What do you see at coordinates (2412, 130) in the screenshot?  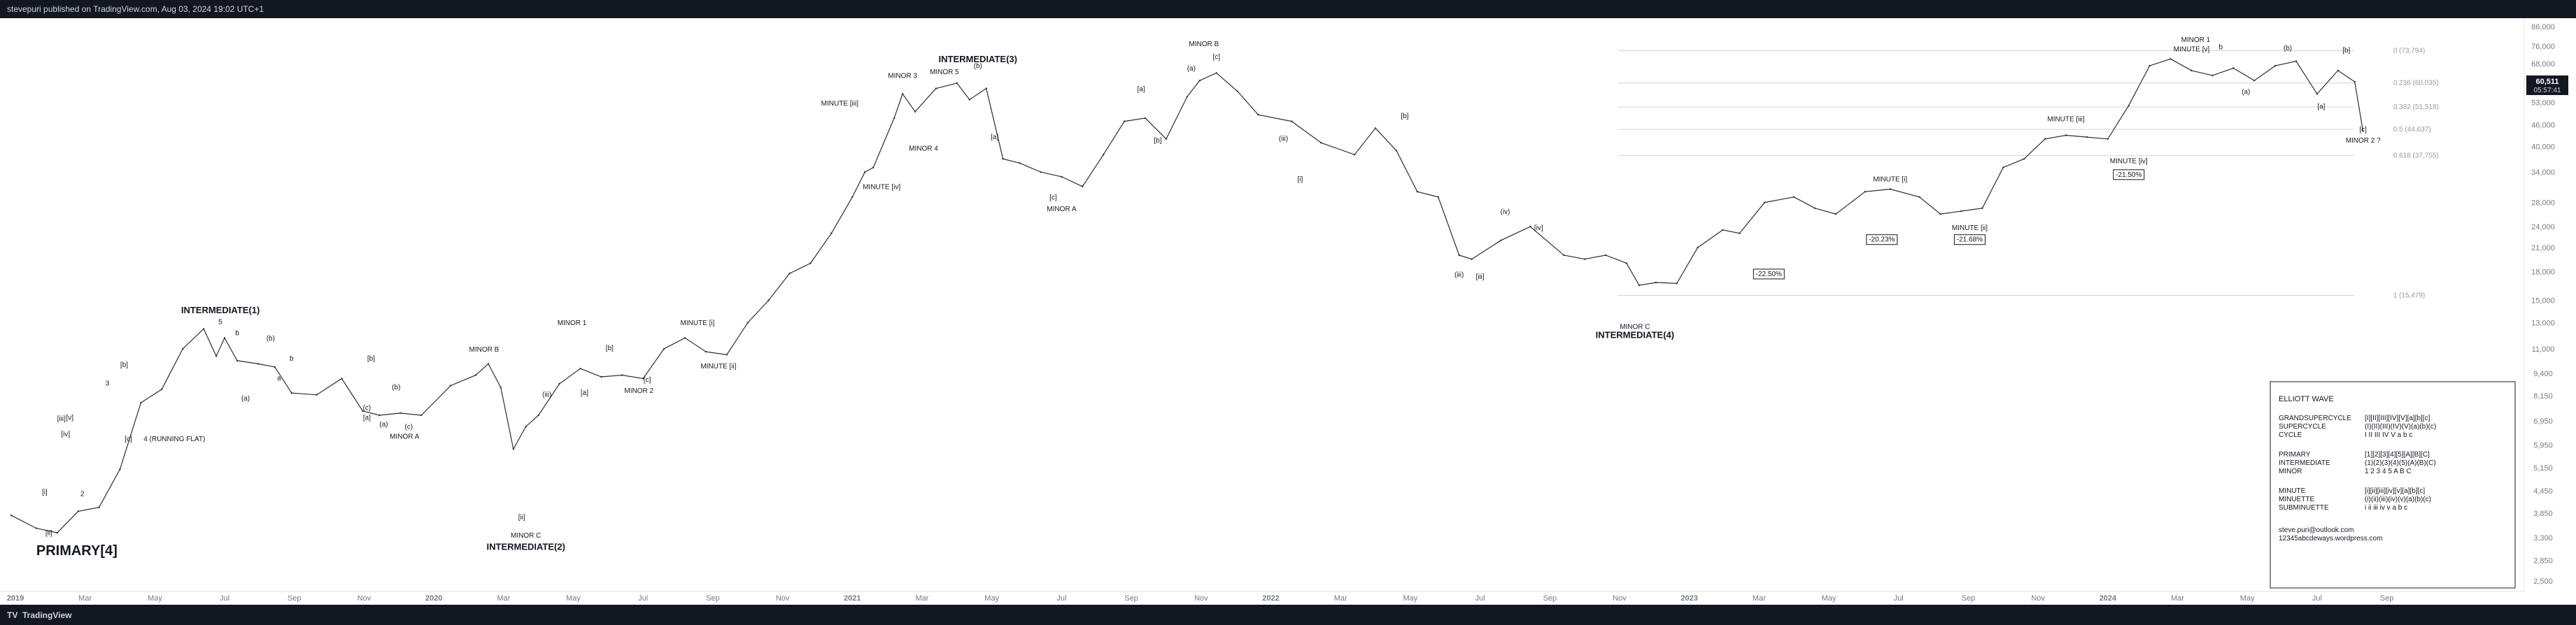 I see `fib-level-label: 0.5 (44,637)` at bounding box center [2412, 130].